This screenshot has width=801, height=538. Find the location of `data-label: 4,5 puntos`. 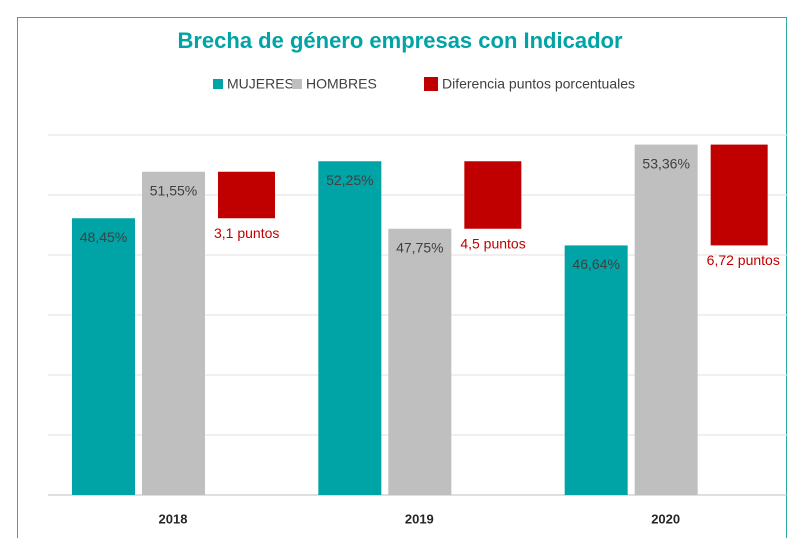

data-label: 4,5 puntos is located at coordinates (492, 243).